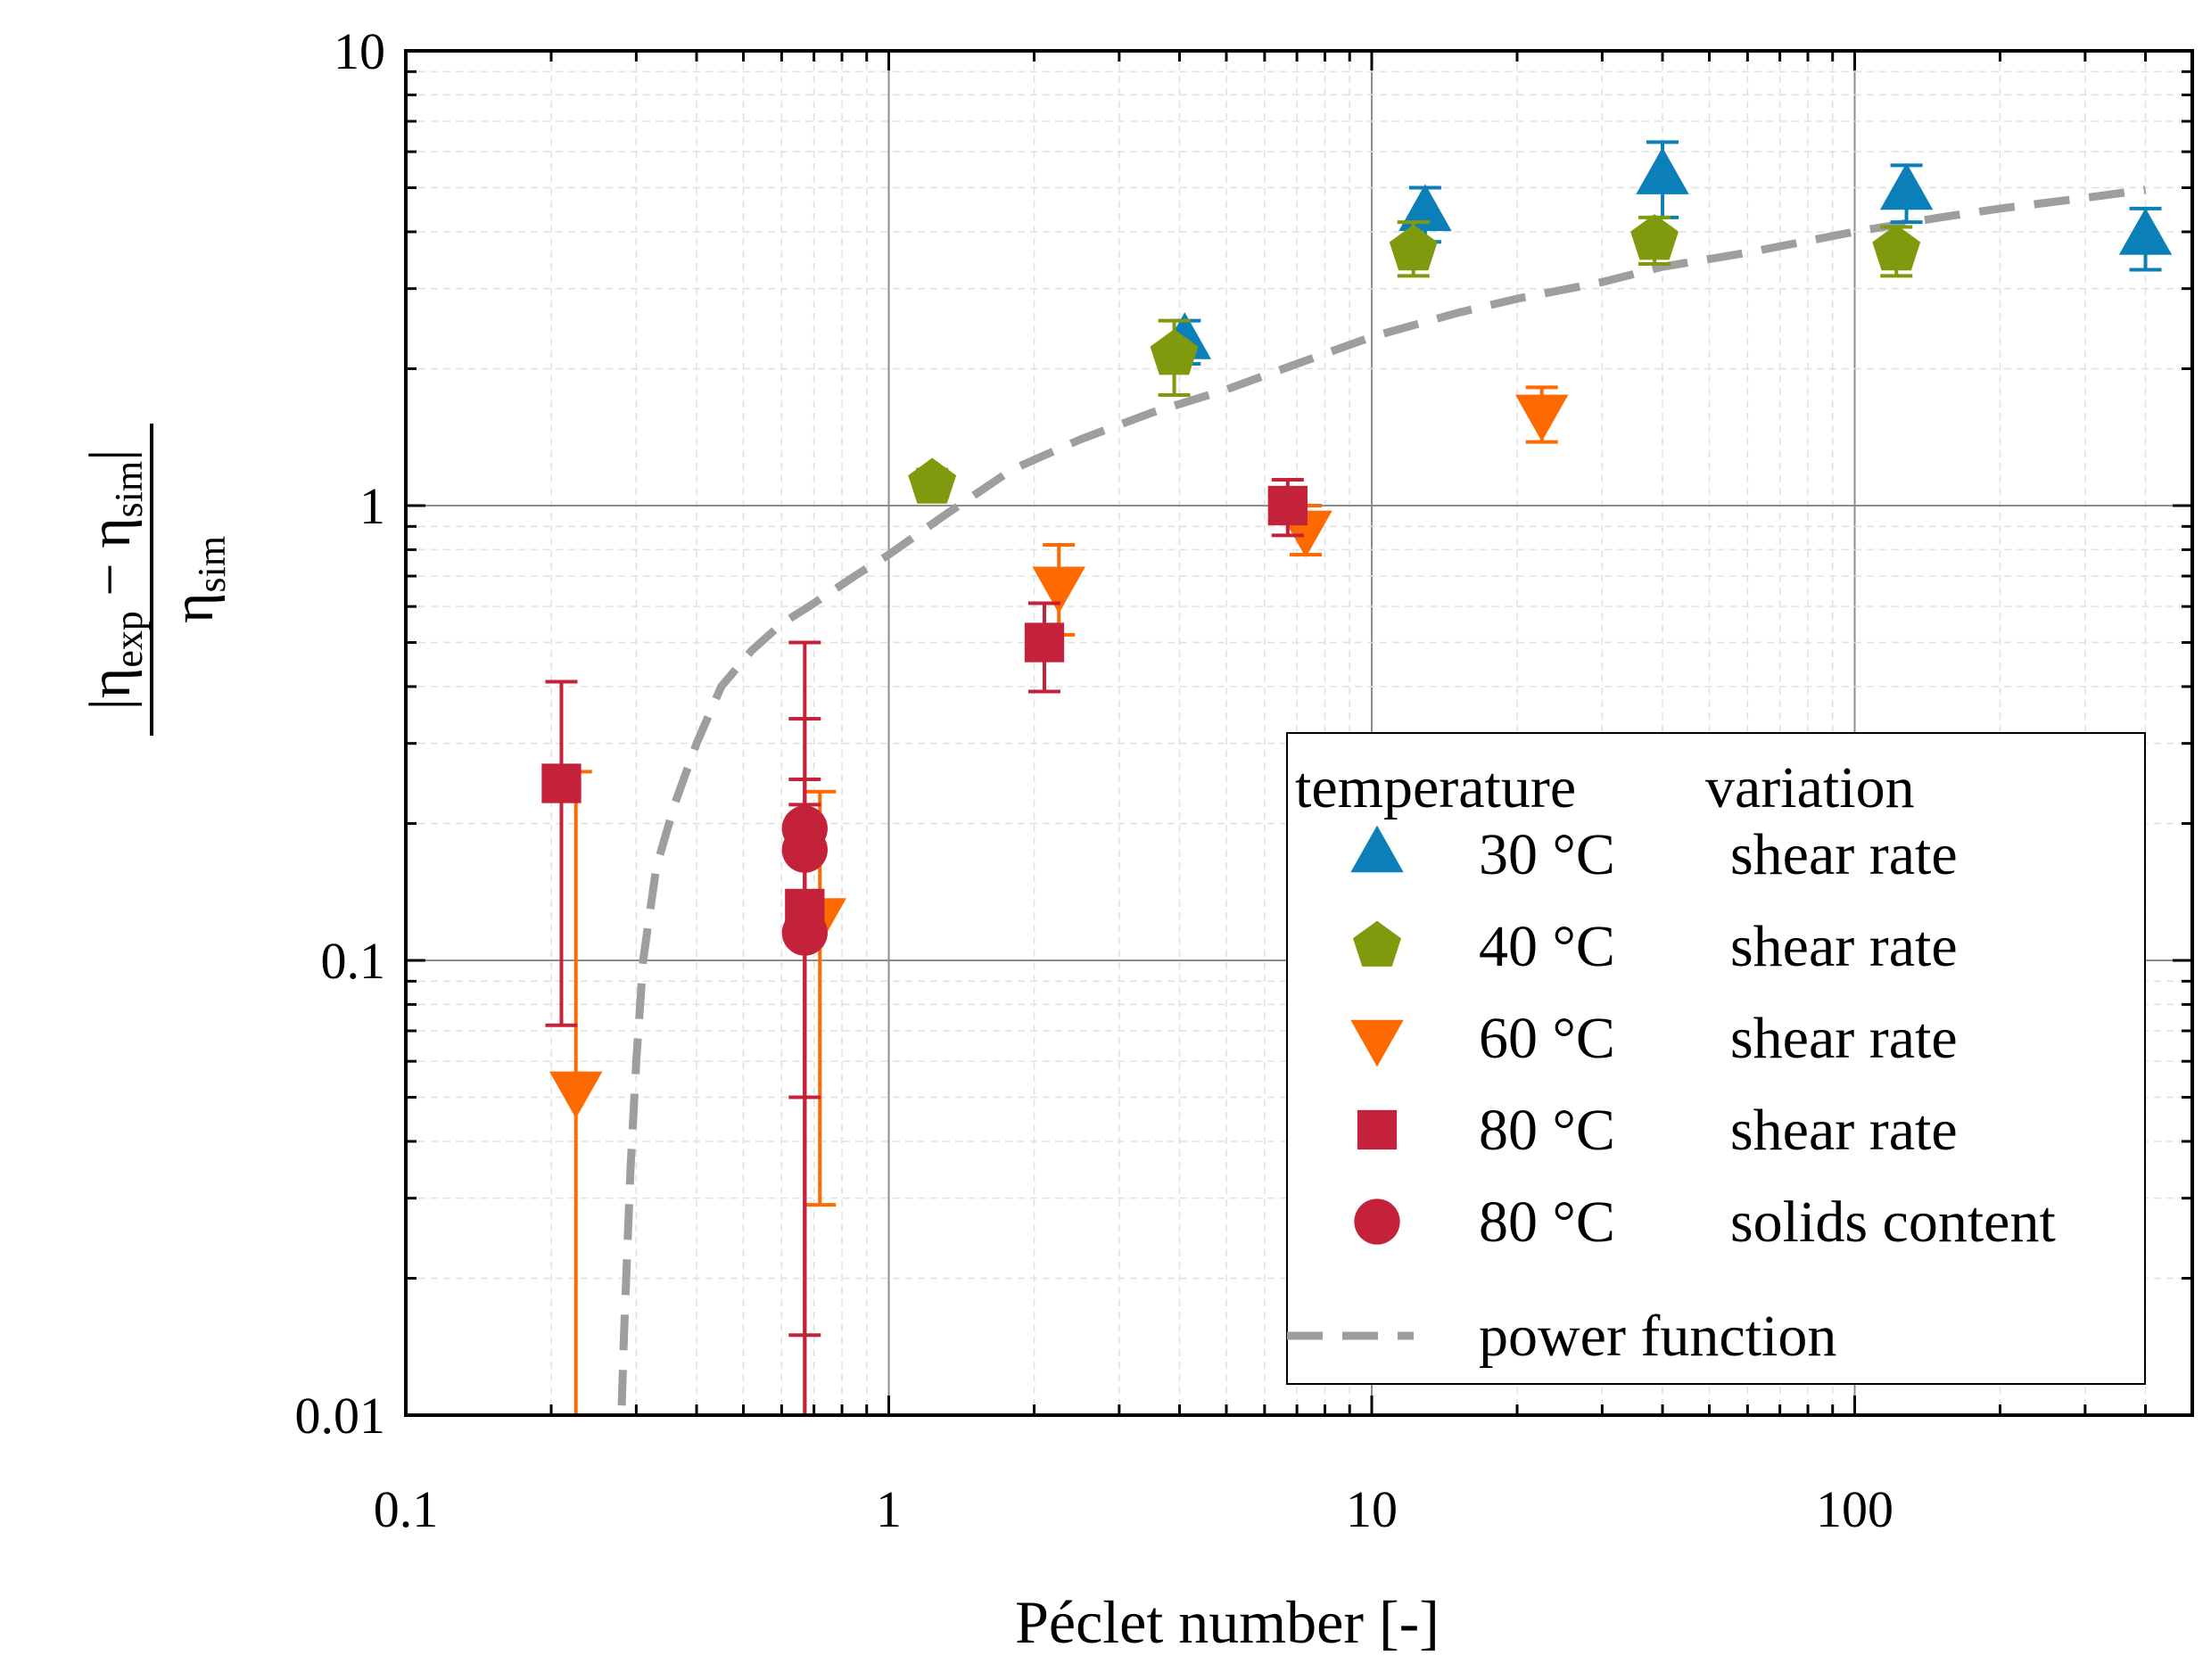  Describe the element at coordinates (1705, 1223) in the screenshot. I see `legend-entry: 80 °C solids content` at that location.